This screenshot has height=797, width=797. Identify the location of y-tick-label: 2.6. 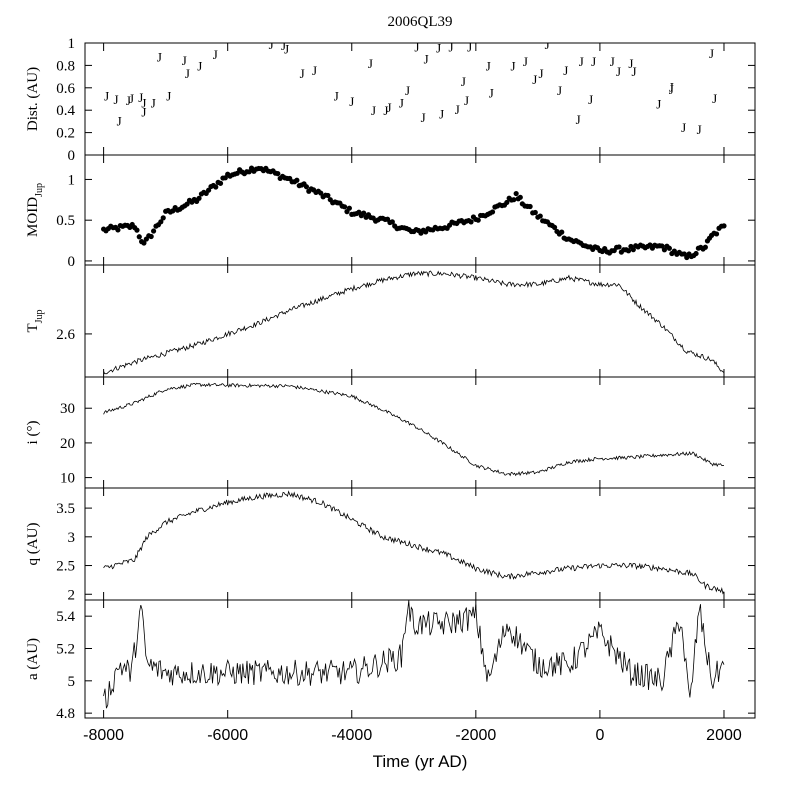
(65, 335).